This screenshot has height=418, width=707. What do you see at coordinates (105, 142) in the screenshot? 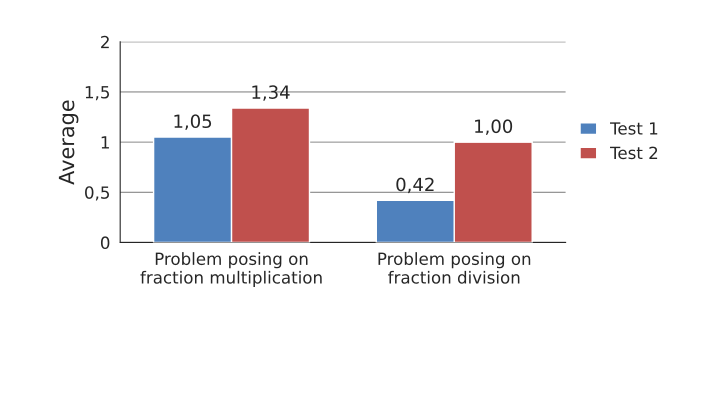
I see `y-tick-label: 1` at bounding box center [105, 142].